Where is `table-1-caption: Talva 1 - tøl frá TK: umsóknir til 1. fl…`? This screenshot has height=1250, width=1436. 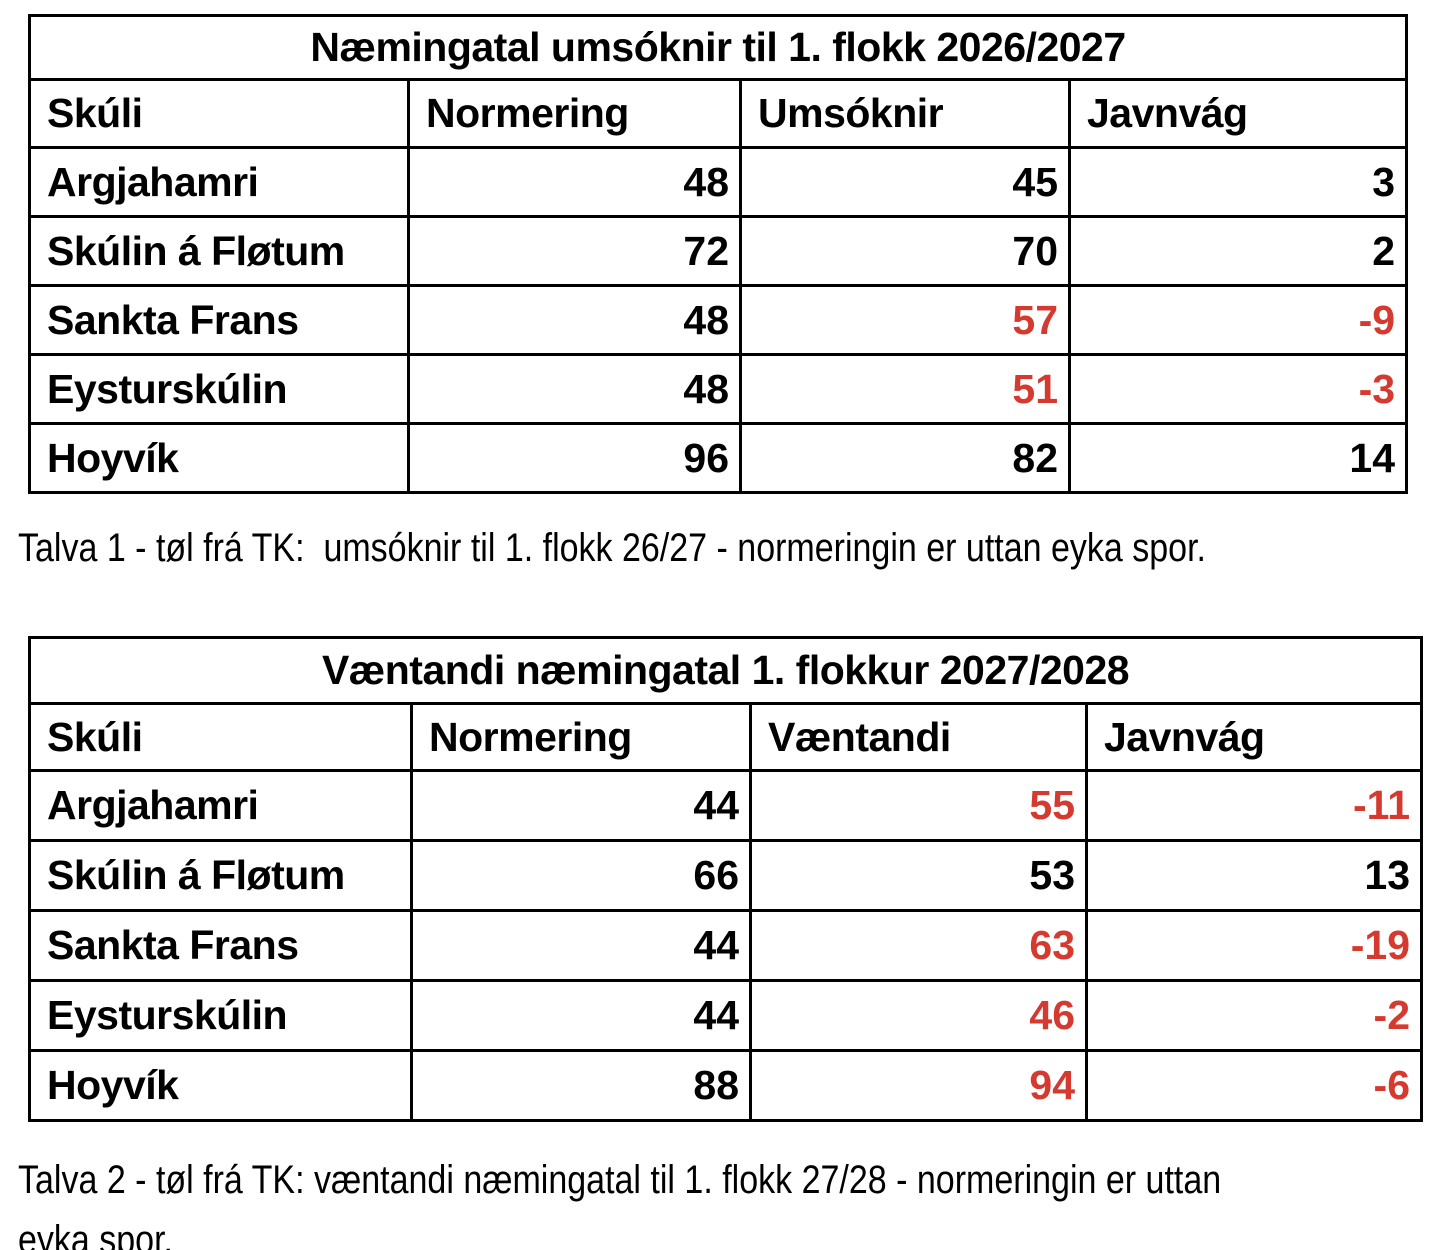 table-1-caption: Talva 1 - tøl frá TK: umsóknir til 1. fl… is located at coordinates (727, 548).